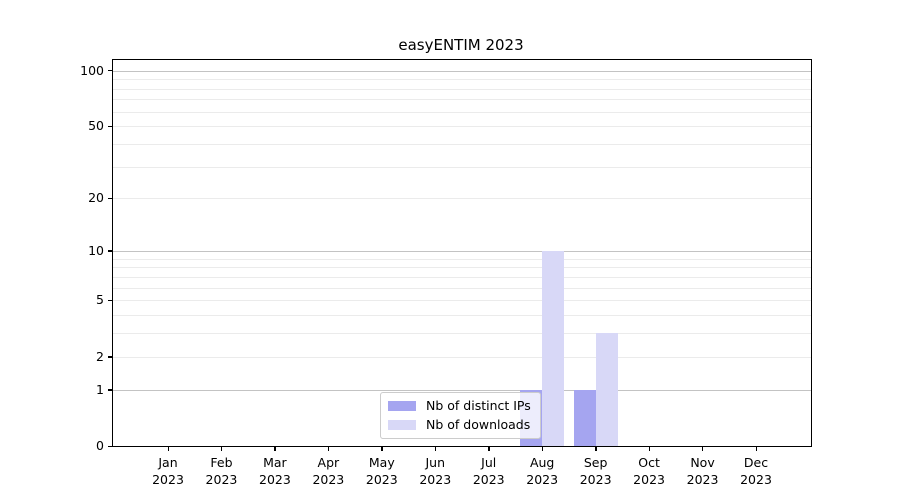 The image size is (900, 500). I want to click on y-tick-label: 5, so click(100, 300).